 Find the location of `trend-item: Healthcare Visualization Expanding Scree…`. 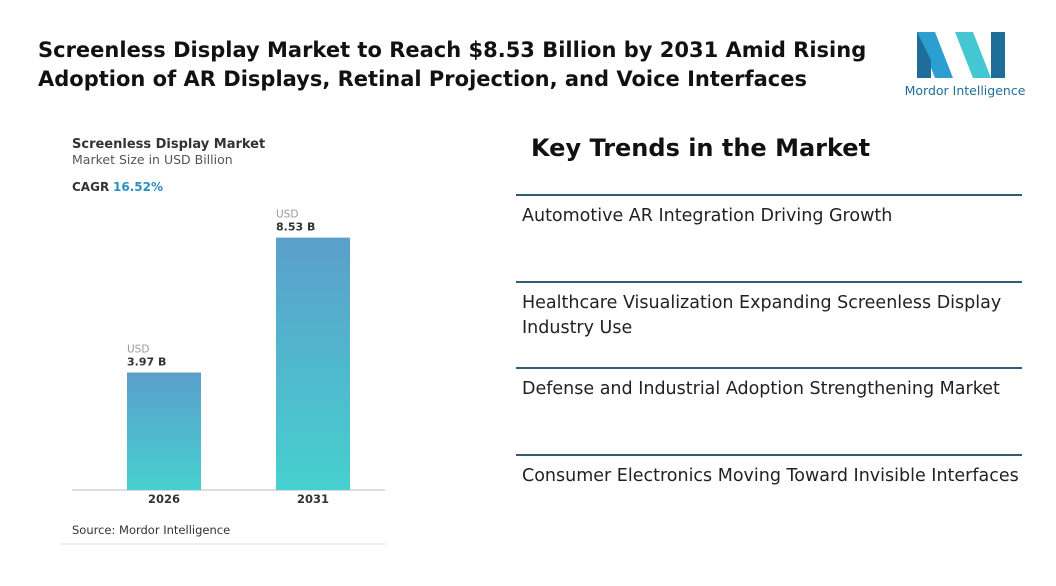

trend-item: Healthcare Visualization Expanding Scree… is located at coordinates (769, 323).